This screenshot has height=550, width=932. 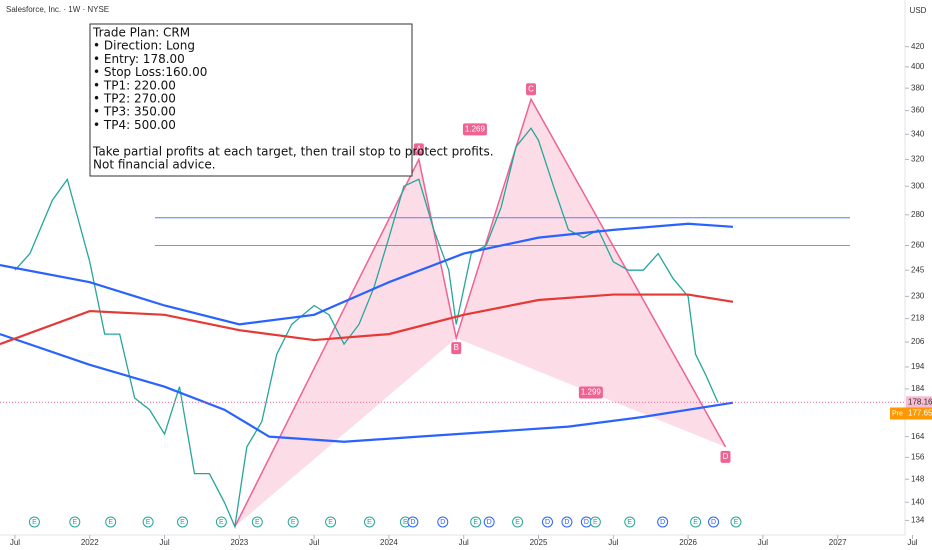 I want to click on x-tick-label: 2022, so click(x=90, y=542).